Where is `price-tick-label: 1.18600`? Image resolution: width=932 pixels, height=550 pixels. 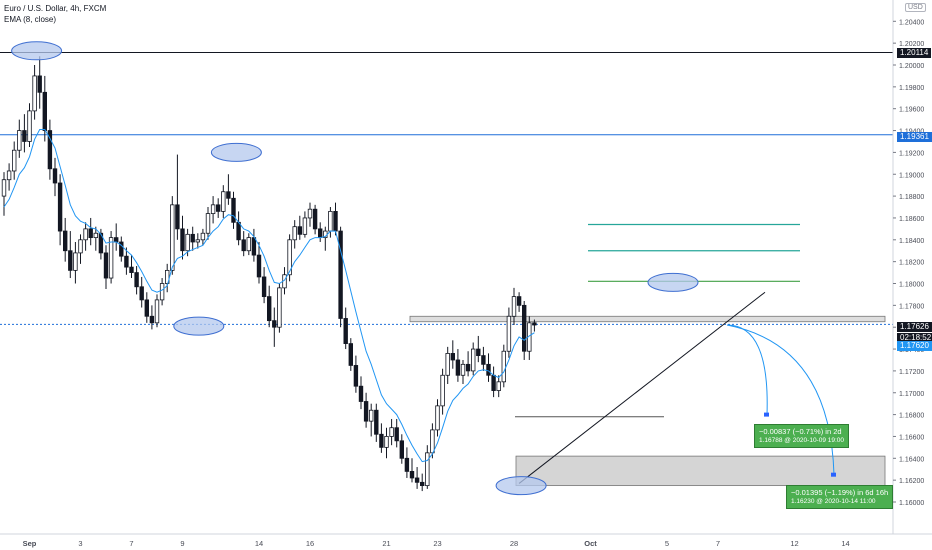
price-tick-label: 1.18600 is located at coordinates (911, 219).